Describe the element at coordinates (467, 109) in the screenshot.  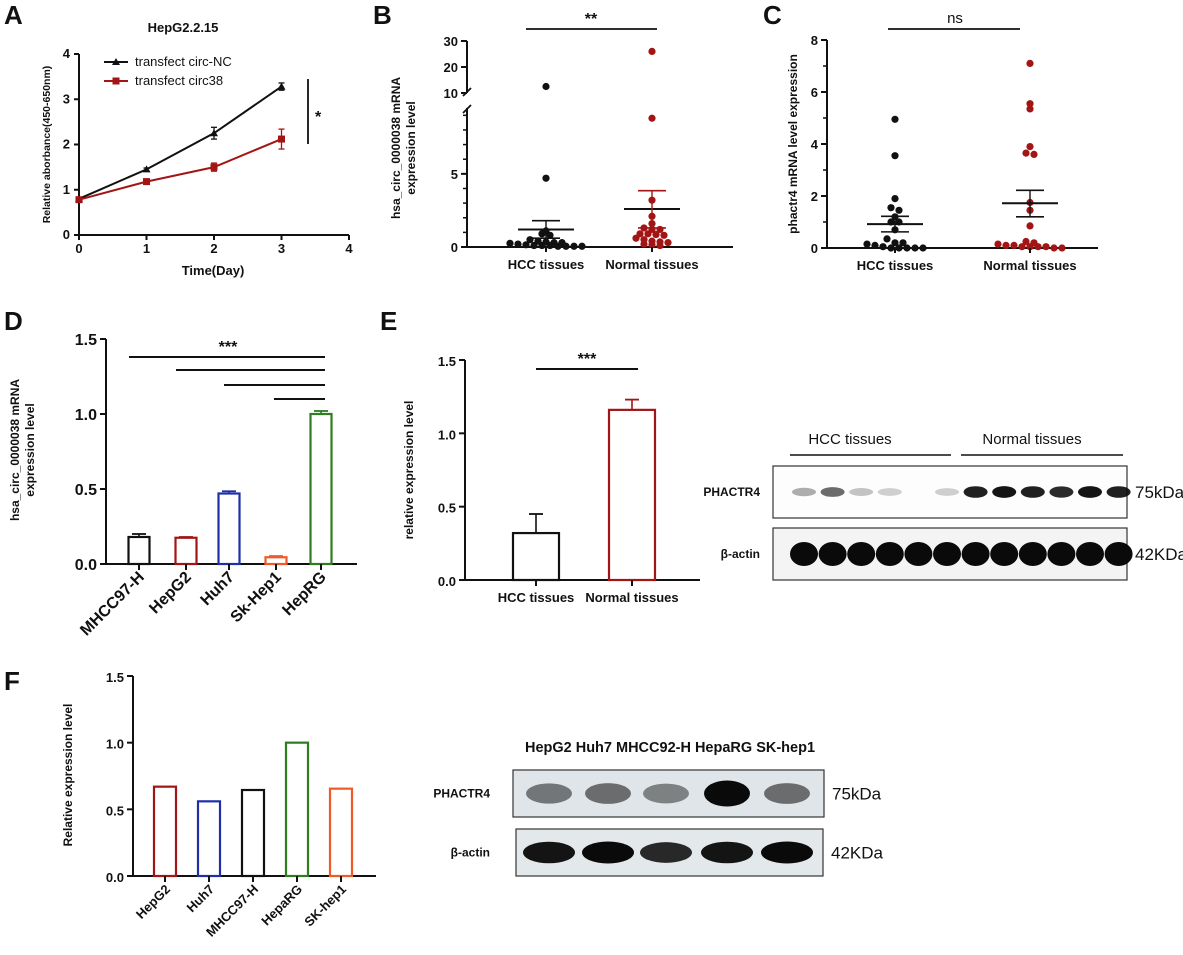
I see `axis-break-mark` at that location.